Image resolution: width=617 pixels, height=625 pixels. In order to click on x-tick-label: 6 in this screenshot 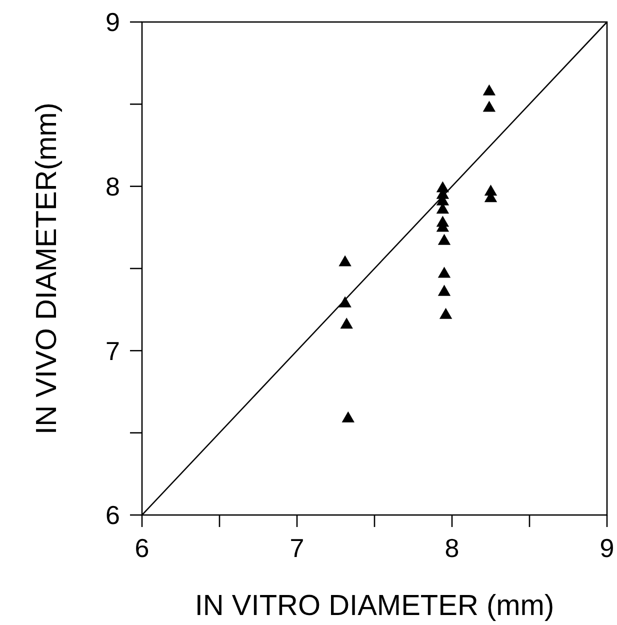, I will do `click(142, 548)`.